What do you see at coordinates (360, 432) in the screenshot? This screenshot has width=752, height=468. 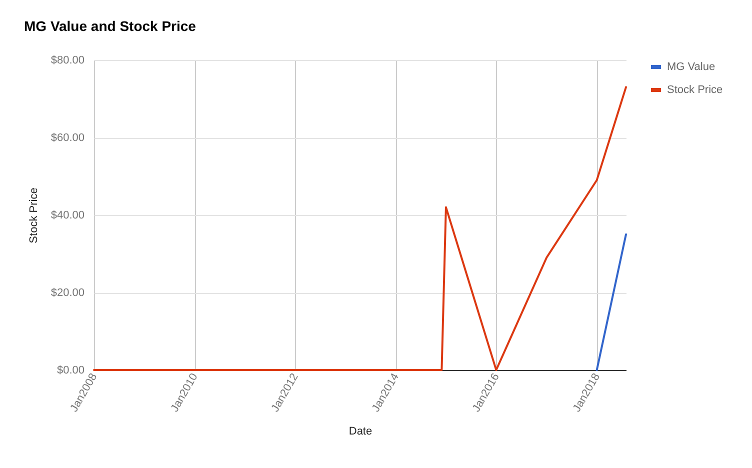 I see `x-axis-title: Date` at bounding box center [360, 432].